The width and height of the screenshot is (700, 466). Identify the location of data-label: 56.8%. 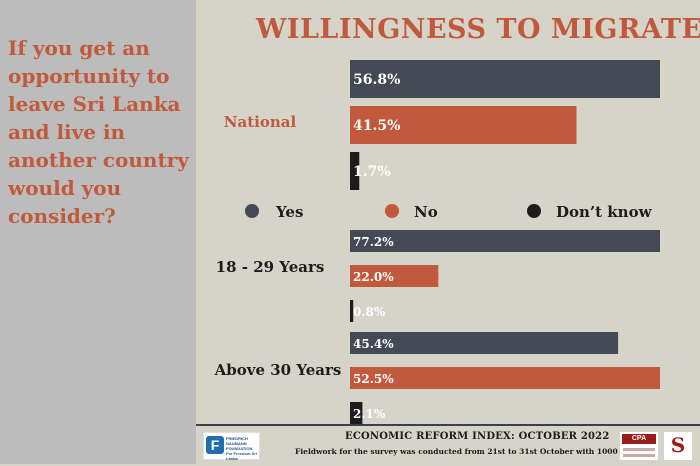
(376, 80).